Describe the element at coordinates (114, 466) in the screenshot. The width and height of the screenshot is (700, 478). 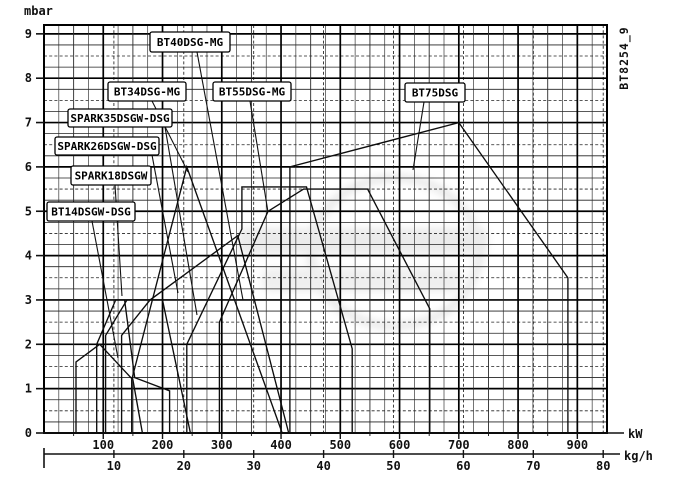
I see `kgh-tick-label: 10` at that location.